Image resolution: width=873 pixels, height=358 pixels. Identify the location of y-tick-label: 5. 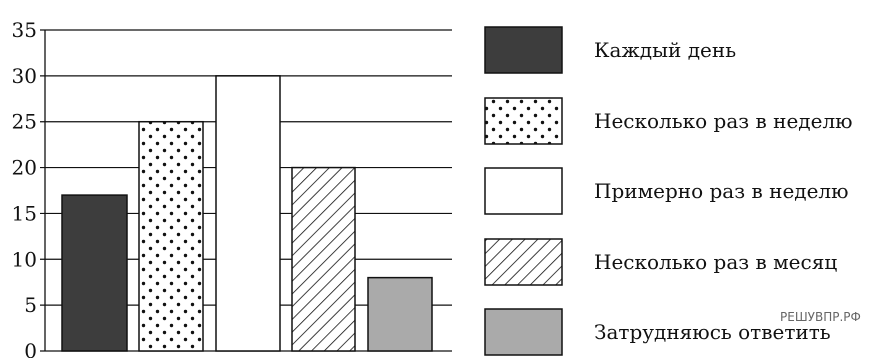
(30, 305).